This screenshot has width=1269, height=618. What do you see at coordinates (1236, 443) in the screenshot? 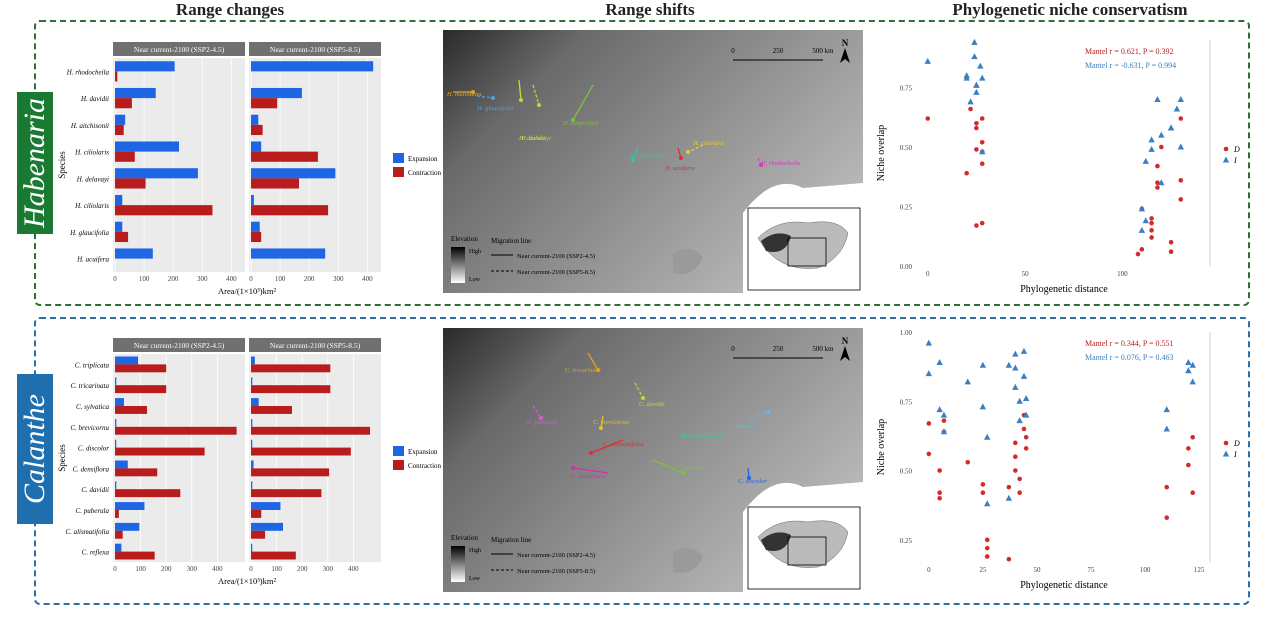
I see `legend-d-label: D` at bounding box center [1236, 443].